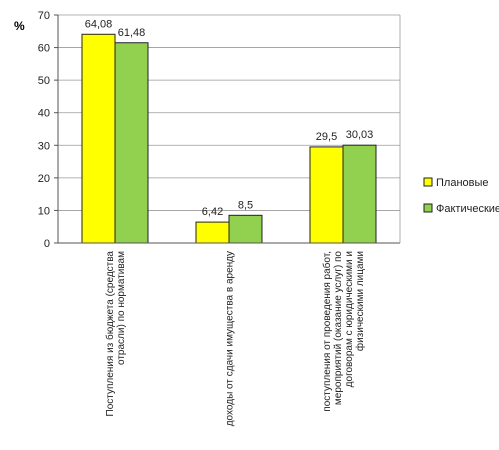 The height and width of the screenshot is (450, 499). What do you see at coordinates (44, 130) in the screenshot?
I see `y-tick-labels: 0 10 20 30 40 50 60 70` at bounding box center [44, 130].